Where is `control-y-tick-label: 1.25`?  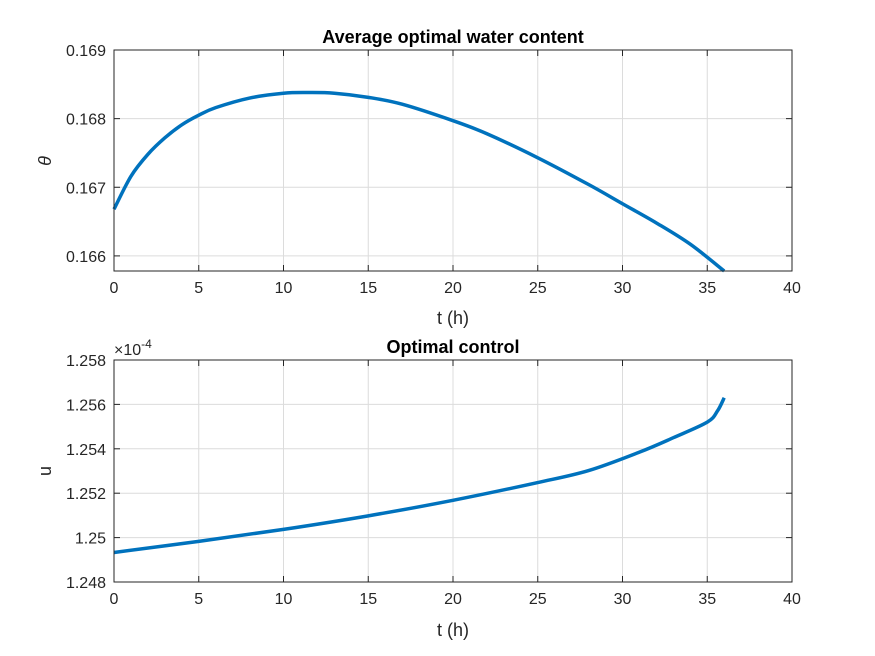 control-y-tick-label: 1.25 is located at coordinates (90, 539).